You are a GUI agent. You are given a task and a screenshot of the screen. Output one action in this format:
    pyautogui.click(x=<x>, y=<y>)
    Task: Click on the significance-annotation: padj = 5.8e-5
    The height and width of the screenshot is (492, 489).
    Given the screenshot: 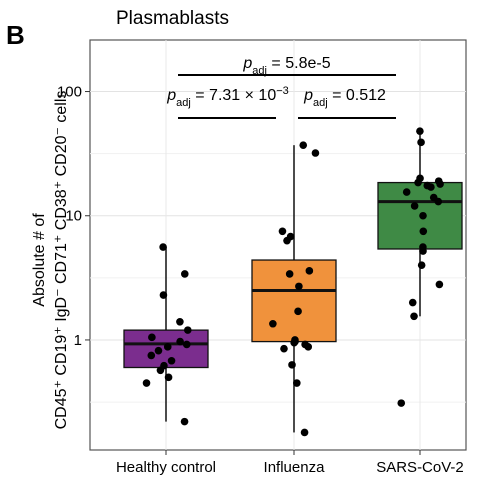 What is the action you would take?
    pyautogui.click(x=287, y=66)
    